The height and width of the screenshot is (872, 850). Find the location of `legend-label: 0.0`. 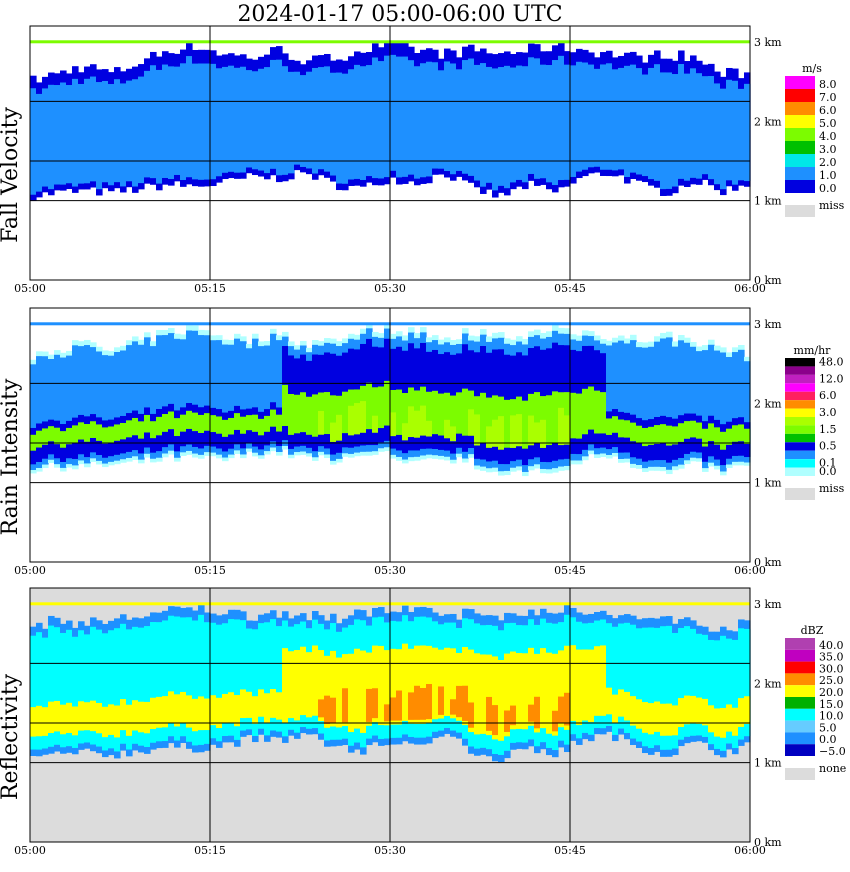

legend-label: 0.0 is located at coordinates (828, 739).